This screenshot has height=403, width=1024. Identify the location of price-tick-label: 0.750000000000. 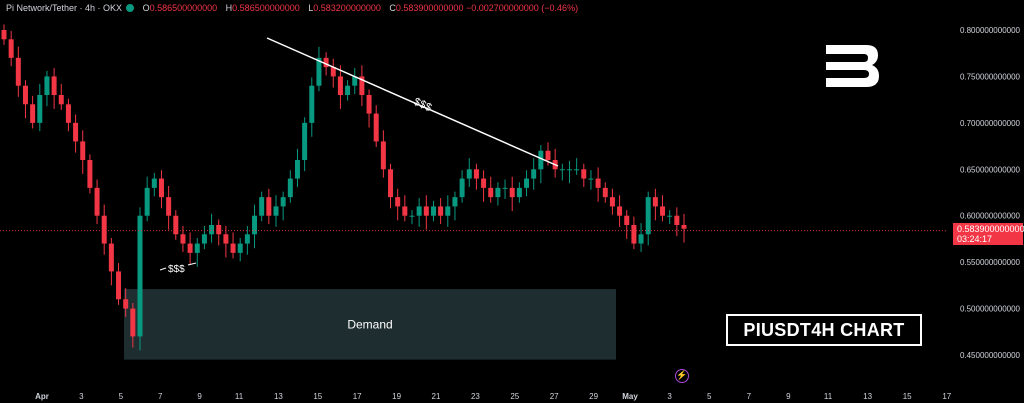
(990, 76).